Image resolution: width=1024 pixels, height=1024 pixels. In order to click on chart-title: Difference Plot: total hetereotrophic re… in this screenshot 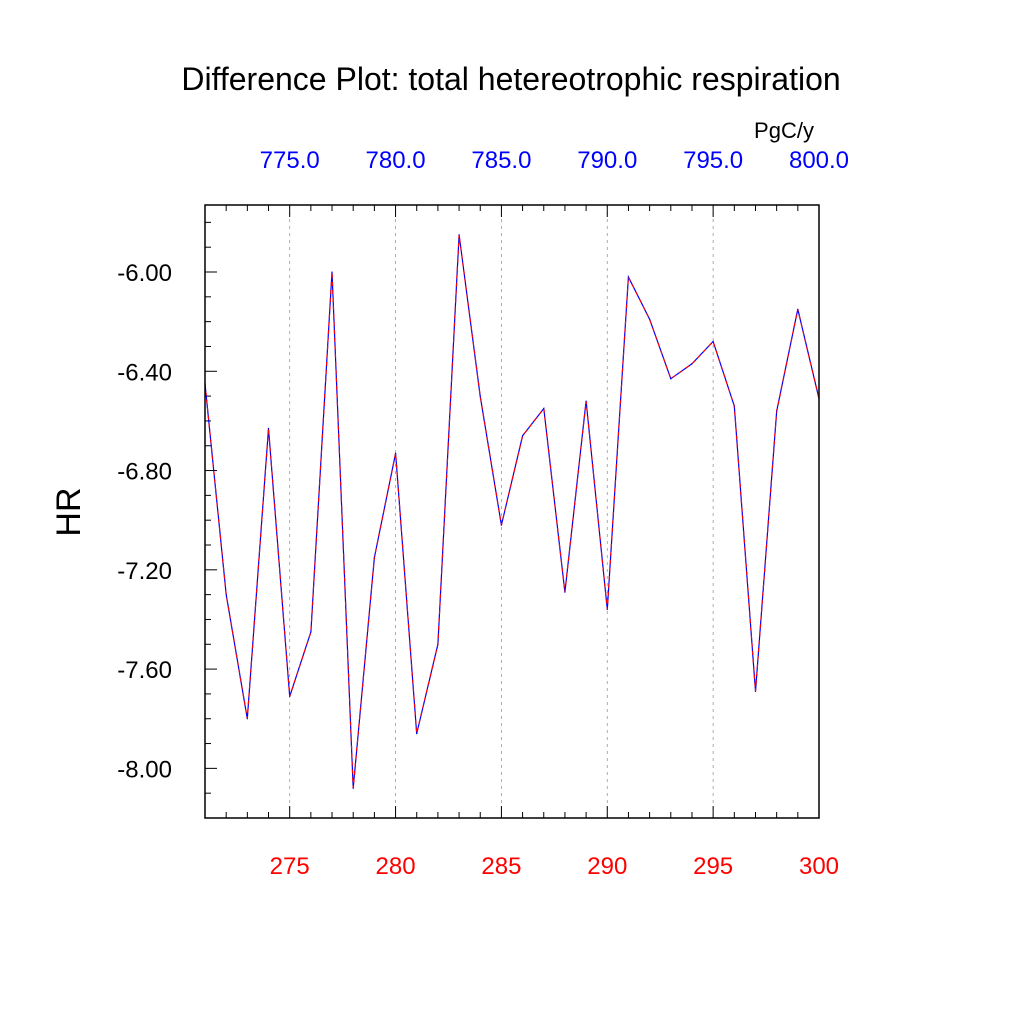, I will do `click(510, 79)`.